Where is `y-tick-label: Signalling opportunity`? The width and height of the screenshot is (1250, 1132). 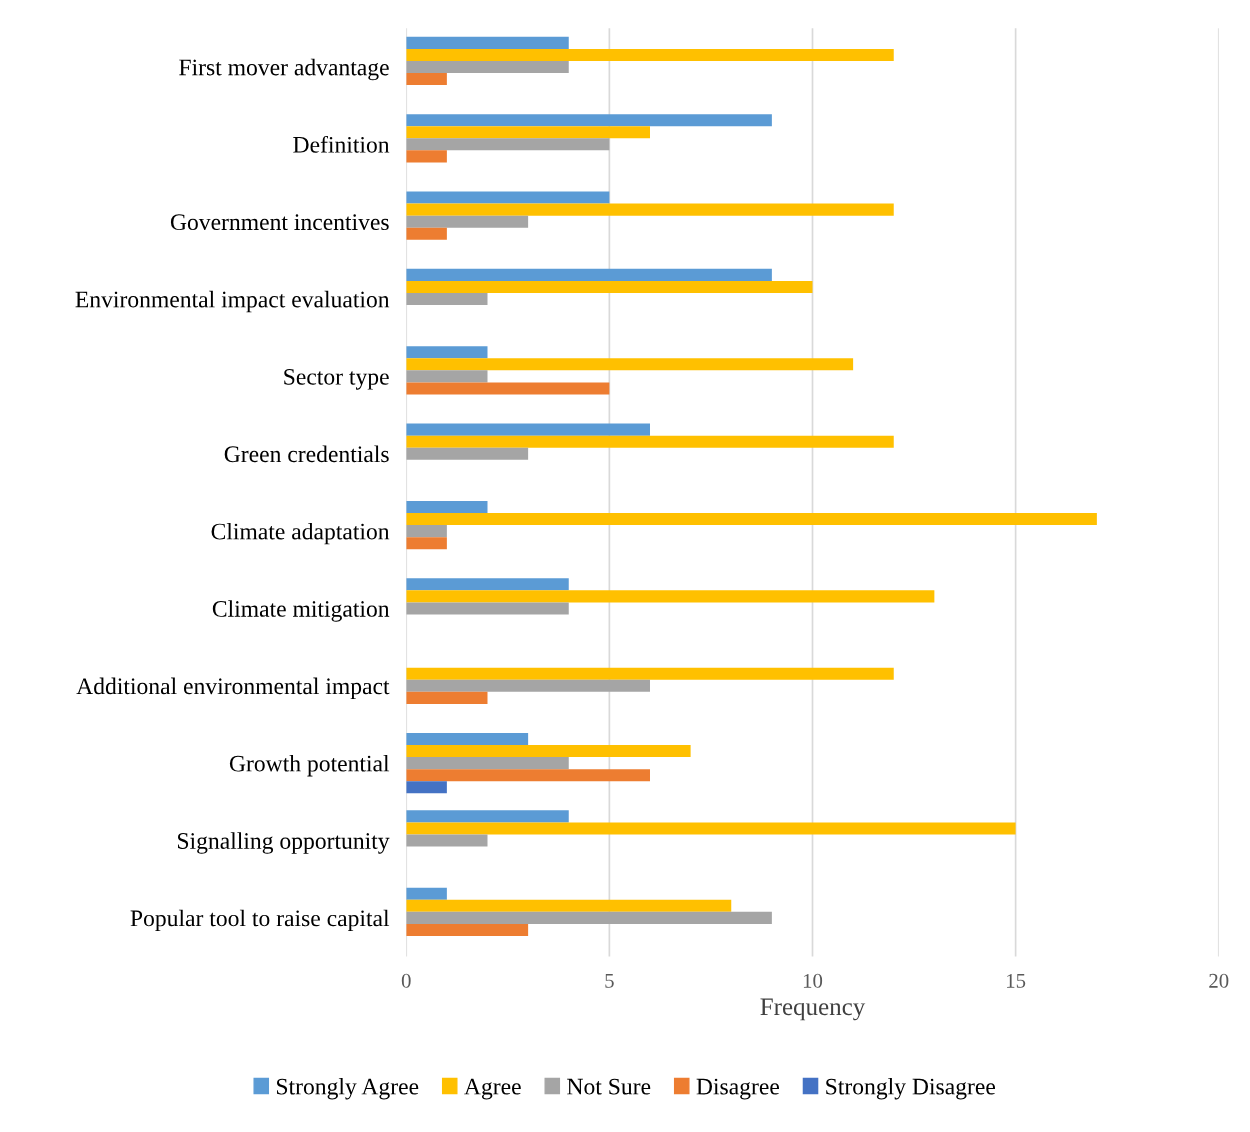 y-tick-label: Signalling opportunity is located at coordinates (284, 843).